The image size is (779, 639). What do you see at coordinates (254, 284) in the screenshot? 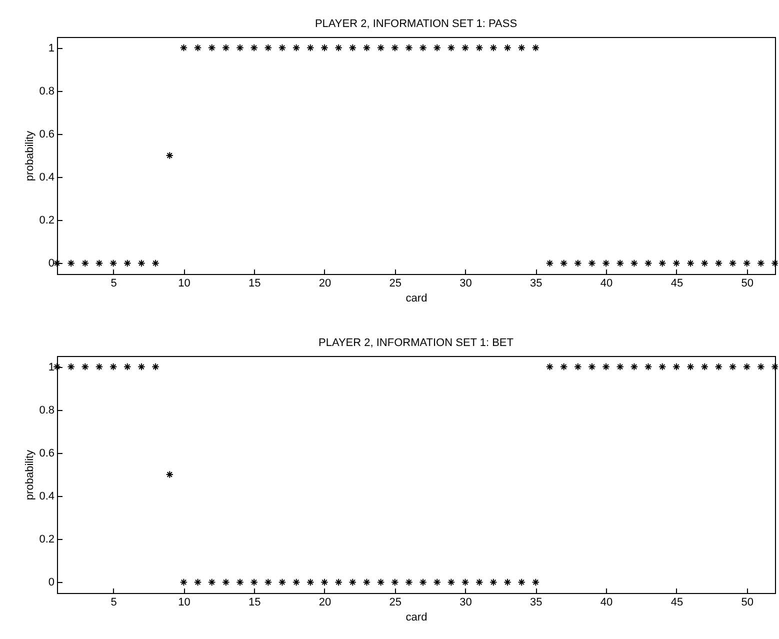
I see `x-tick-label: 15` at bounding box center [254, 284].